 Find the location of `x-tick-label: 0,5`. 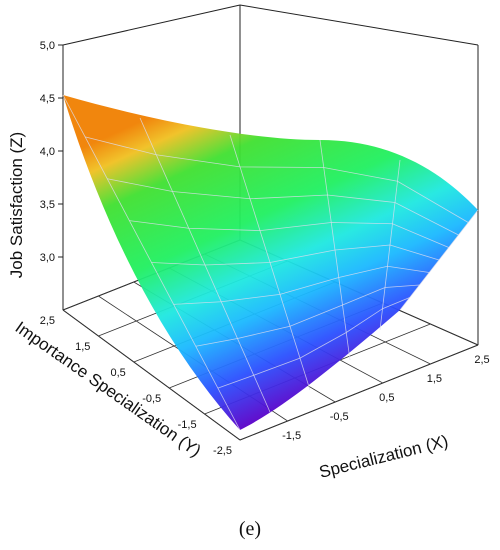

x-tick-label: 0,5 is located at coordinates (386, 398).